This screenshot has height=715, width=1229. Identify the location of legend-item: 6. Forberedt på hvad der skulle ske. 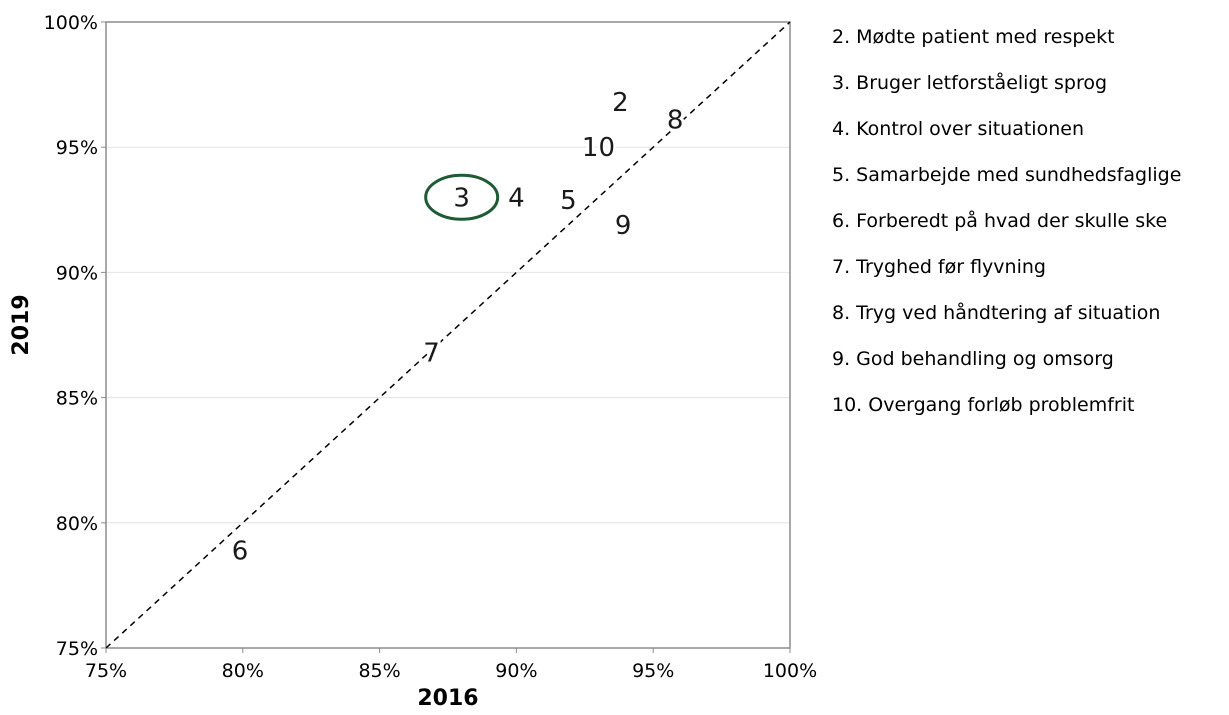
(1000, 221).